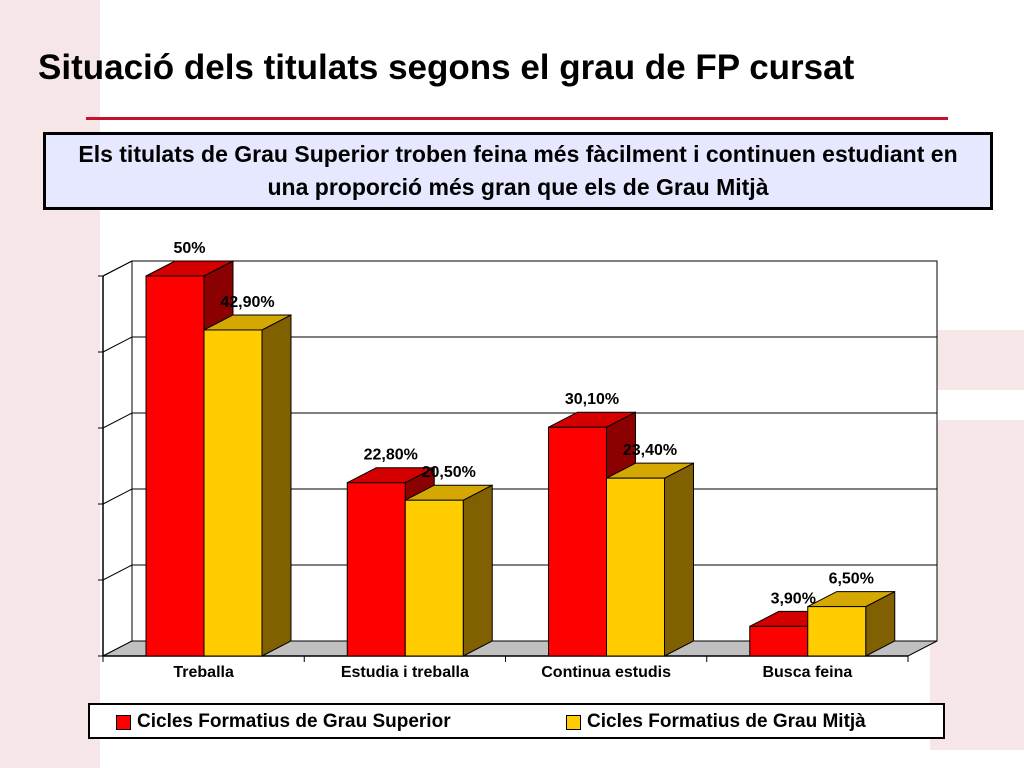 This screenshot has height=768, width=1024. What do you see at coordinates (391, 455) in the screenshot?
I see `bar-superior-1-label: 22,80%` at bounding box center [391, 455].